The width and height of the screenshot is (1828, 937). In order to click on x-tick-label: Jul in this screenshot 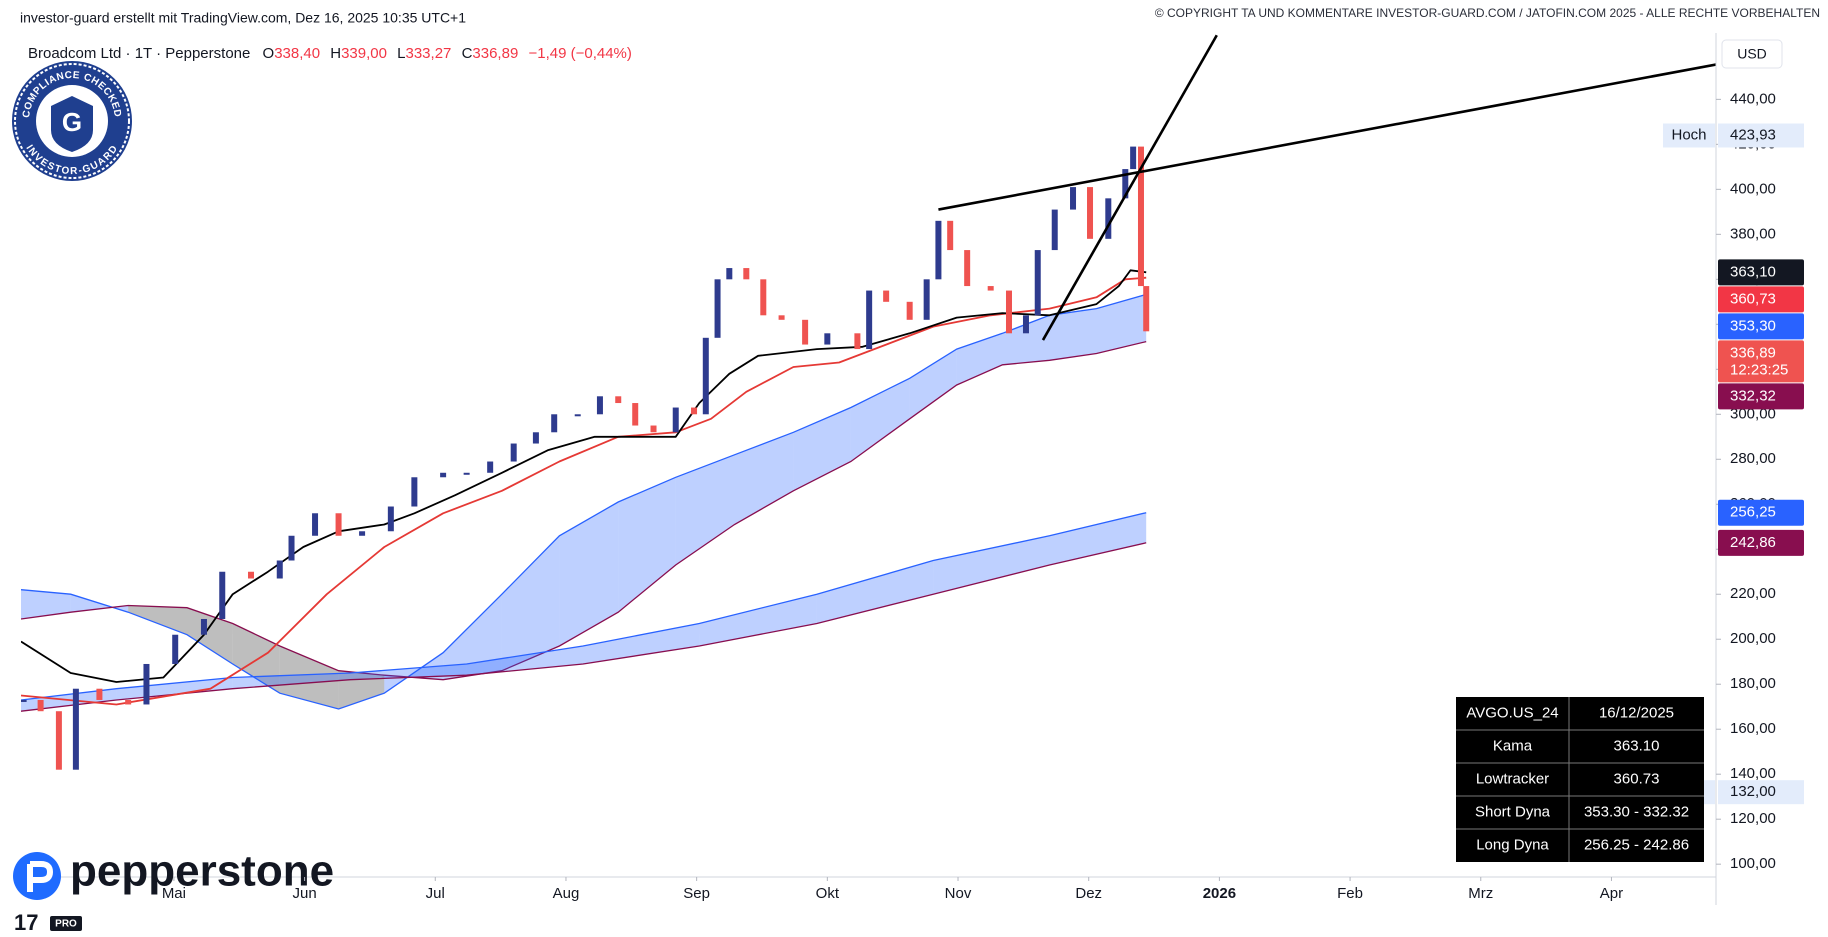, I will do `click(435, 893)`.